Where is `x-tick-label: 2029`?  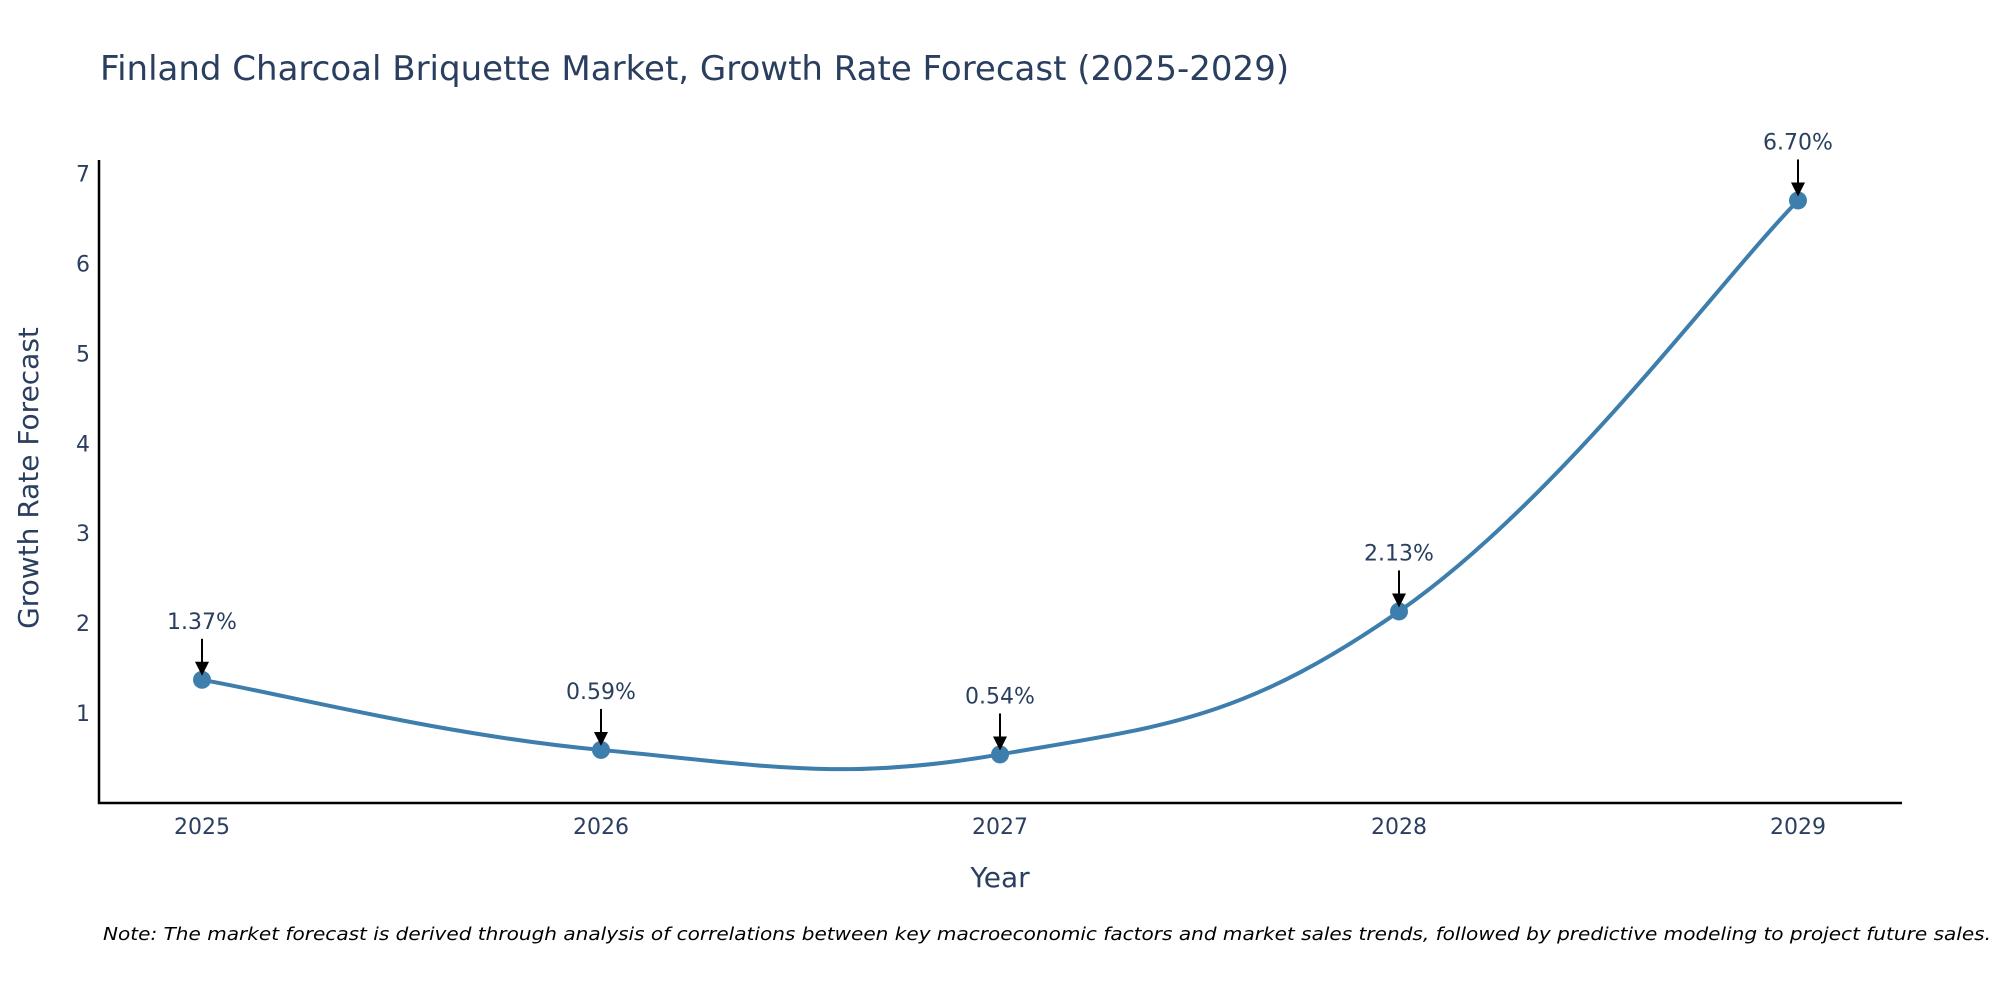 x-tick-label: 2029 is located at coordinates (1798, 827).